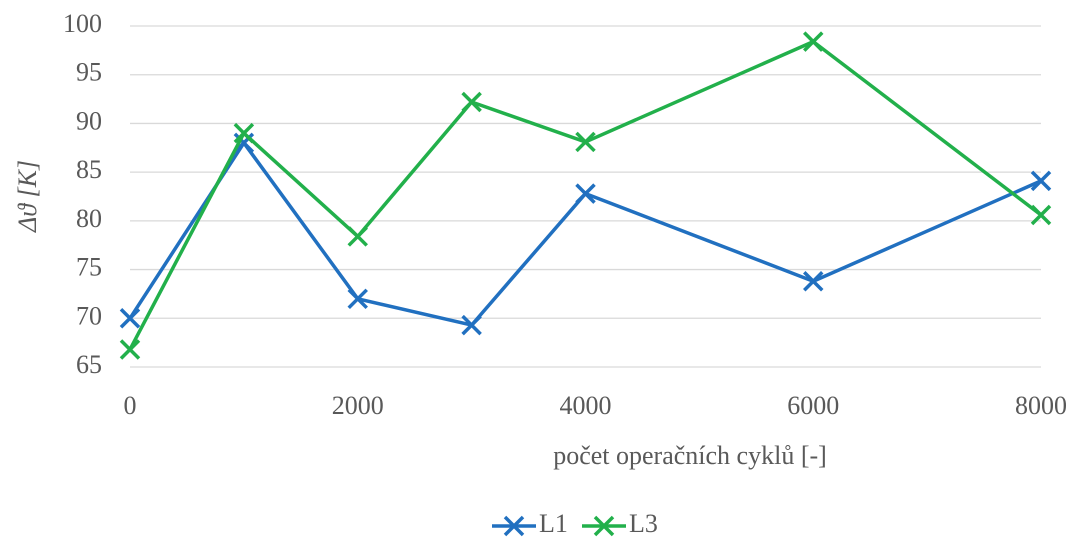 The width and height of the screenshot is (1082, 545). Describe the element at coordinates (130, 405) in the screenshot. I see `x-tick-label: 0` at that location.